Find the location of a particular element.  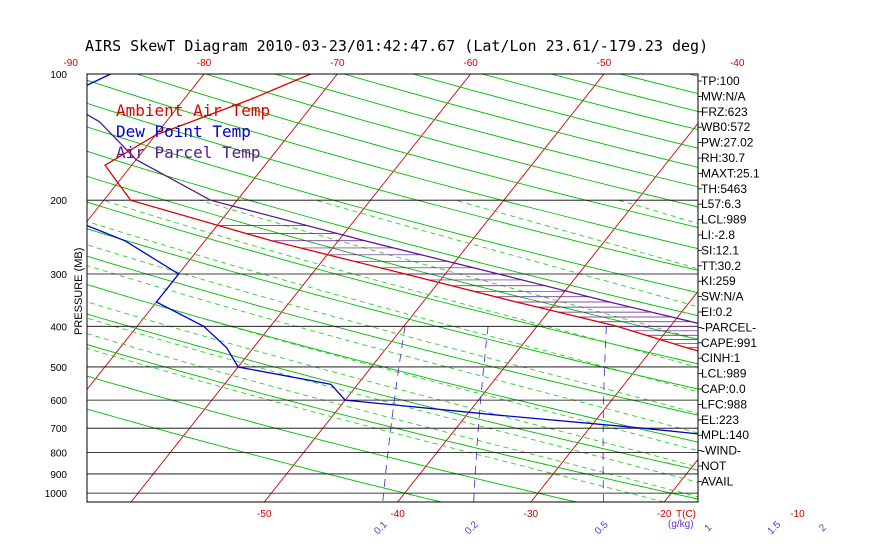

index-label: TH:5463 is located at coordinates (724, 189).